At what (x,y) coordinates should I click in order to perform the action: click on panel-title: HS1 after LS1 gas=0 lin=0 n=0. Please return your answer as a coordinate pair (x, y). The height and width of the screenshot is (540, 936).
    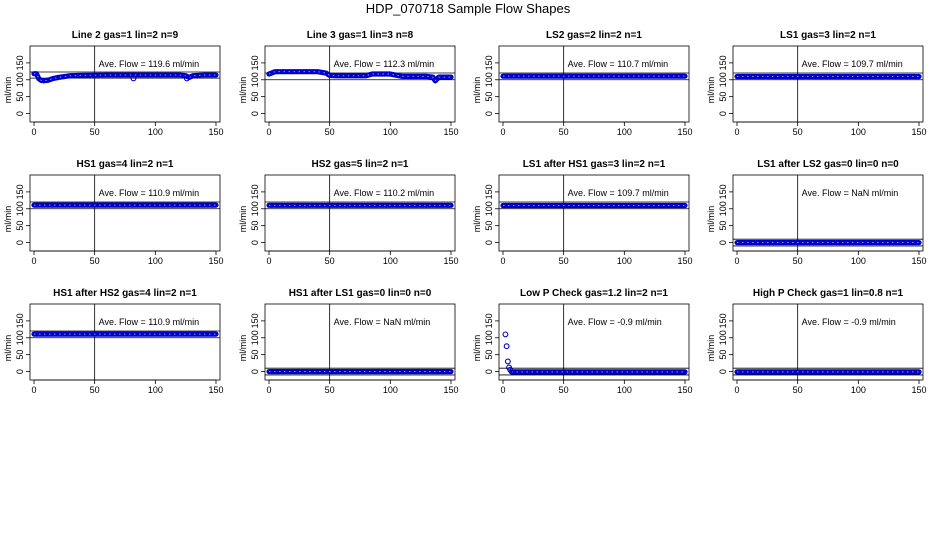
    Looking at the image, I should click on (360, 293).